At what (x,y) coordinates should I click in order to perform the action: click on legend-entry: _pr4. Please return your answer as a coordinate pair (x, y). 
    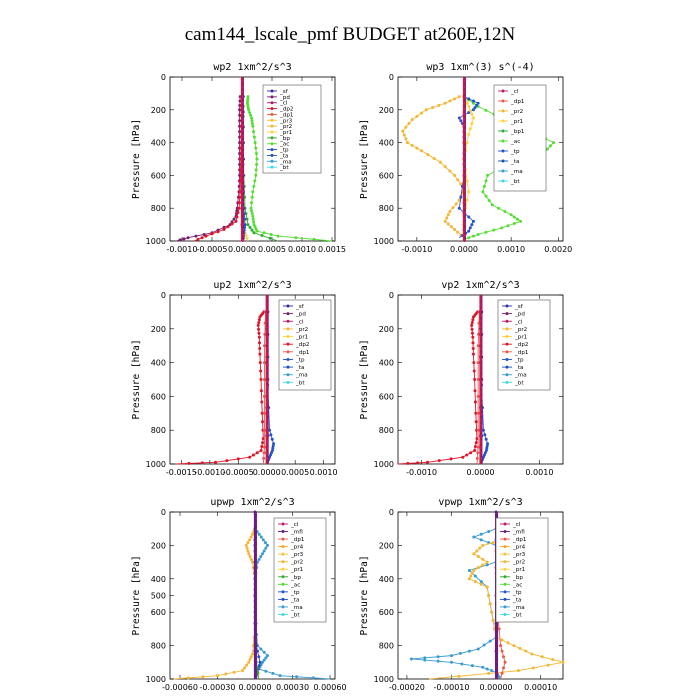
    Looking at the image, I should click on (519, 548).